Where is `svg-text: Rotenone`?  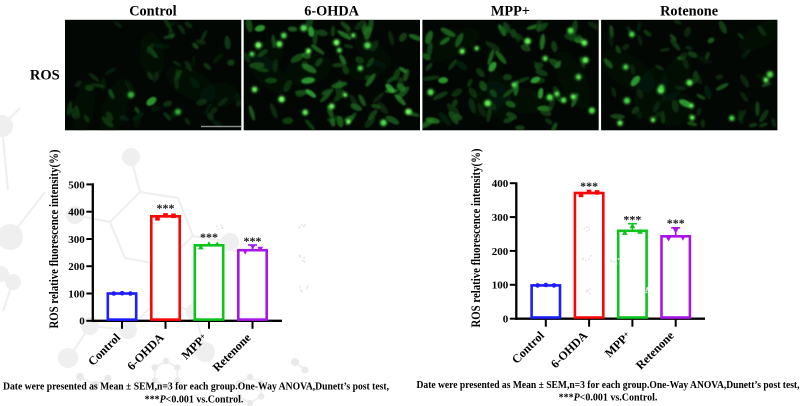
svg-text: Rotenone is located at coordinates (689, 12).